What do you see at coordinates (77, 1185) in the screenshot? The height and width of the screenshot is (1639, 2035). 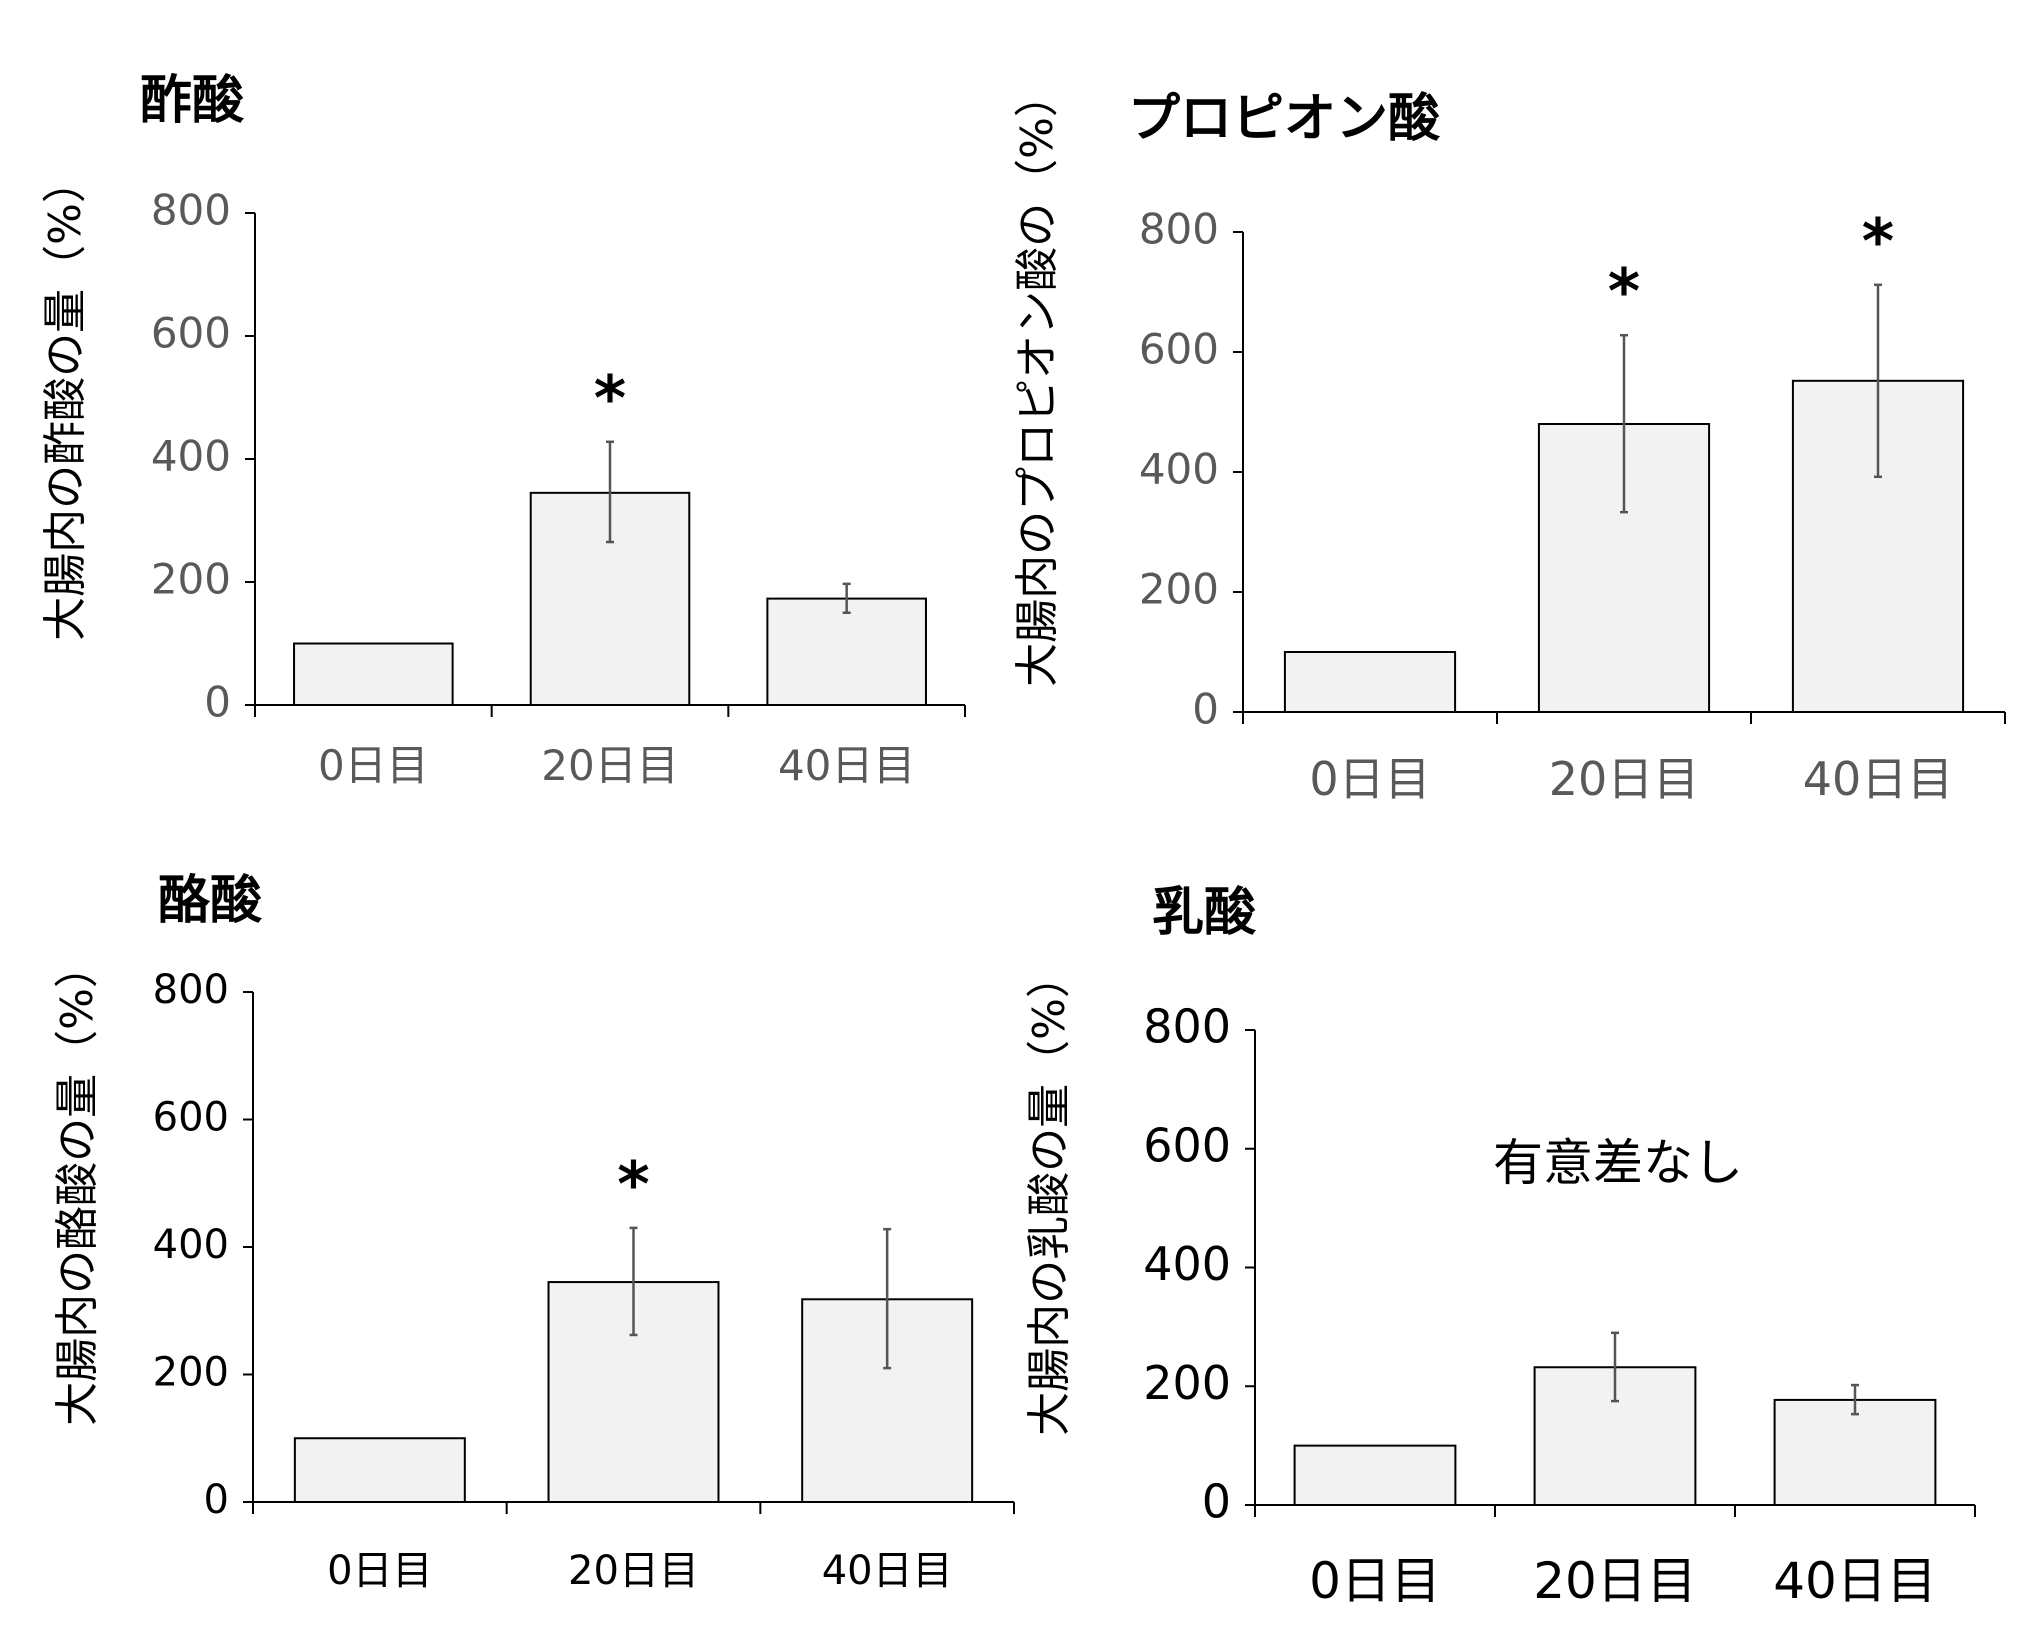 I see `y-axis-label: 大腸内の酪酸の量（%）` at bounding box center [77, 1185].